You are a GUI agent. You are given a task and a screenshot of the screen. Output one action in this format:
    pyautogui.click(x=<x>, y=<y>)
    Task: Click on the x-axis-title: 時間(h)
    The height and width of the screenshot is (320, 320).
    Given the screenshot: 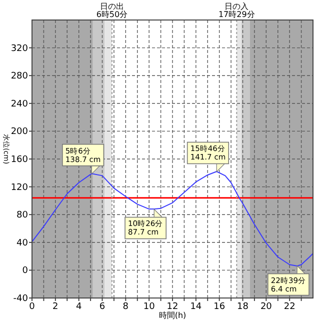 What is the action you would take?
    pyautogui.click(x=172, y=315)
    